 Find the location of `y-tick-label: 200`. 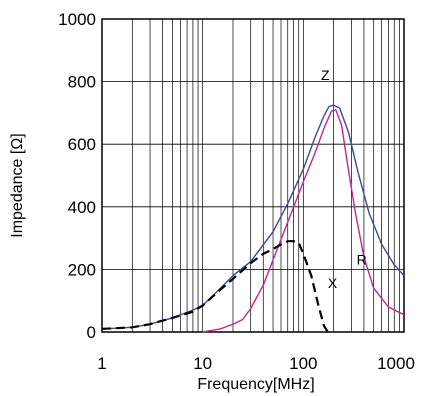

y-tick-label: 200 is located at coordinates (82, 269).